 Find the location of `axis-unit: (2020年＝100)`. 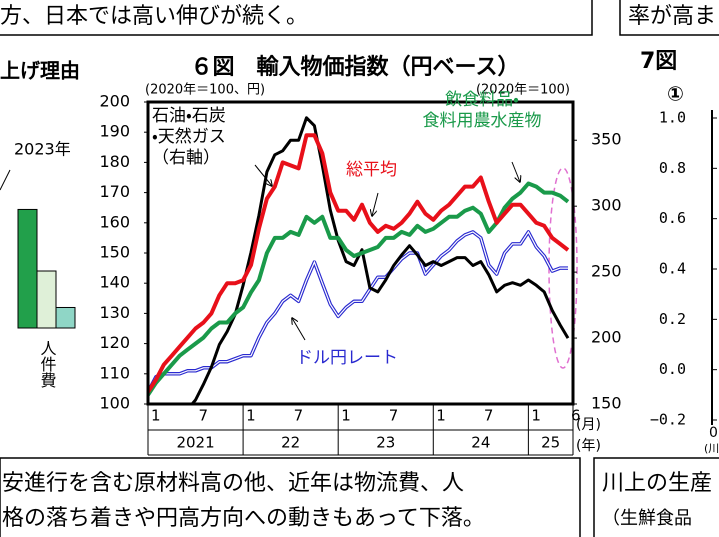

axis-unit: (2020年＝100) is located at coordinates (523, 90).